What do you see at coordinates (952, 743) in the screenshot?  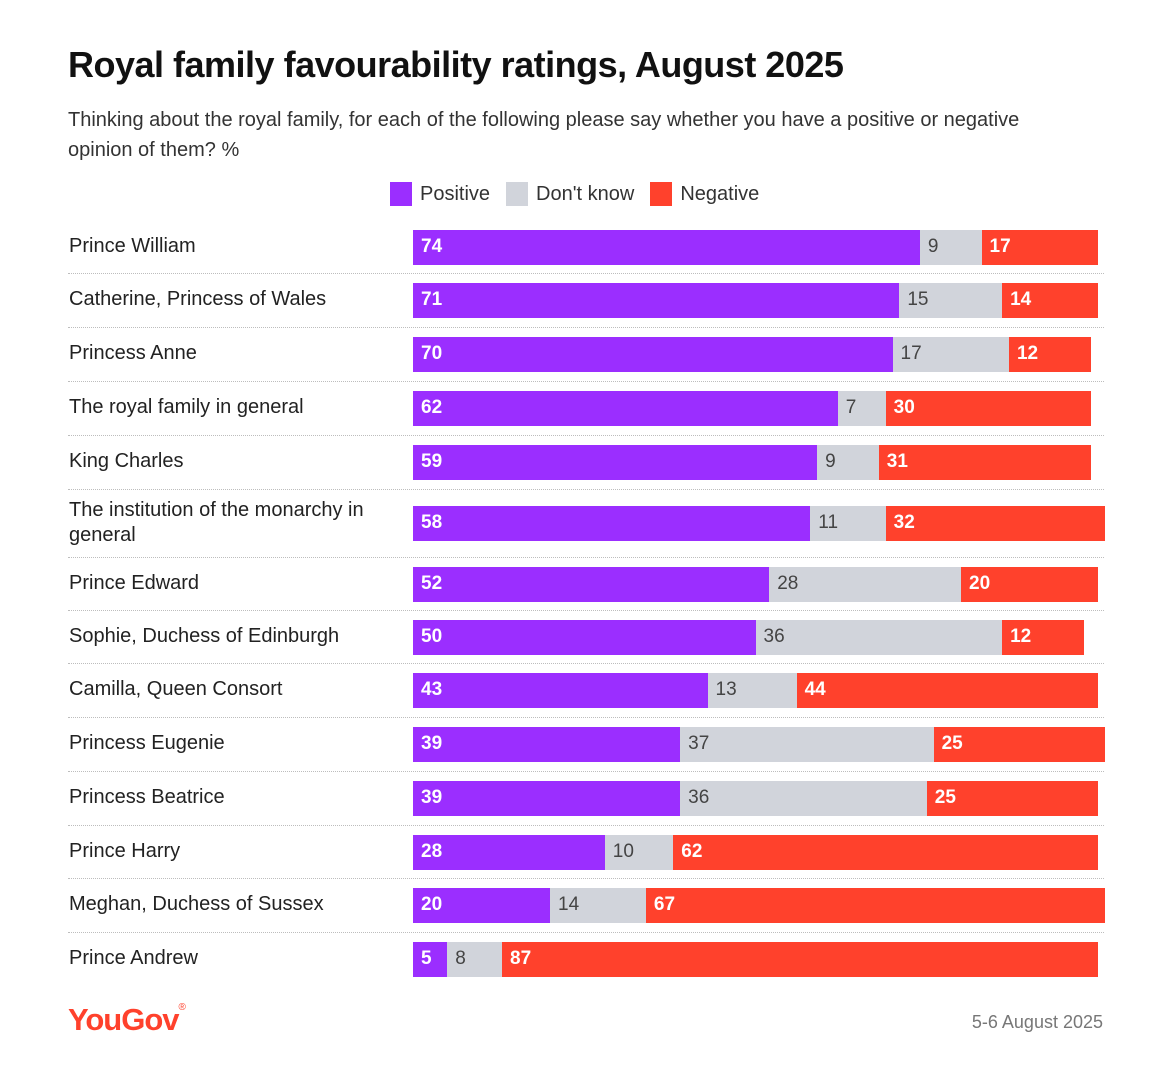 I see `data-label-negative: 25` at bounding box center [952, 743].